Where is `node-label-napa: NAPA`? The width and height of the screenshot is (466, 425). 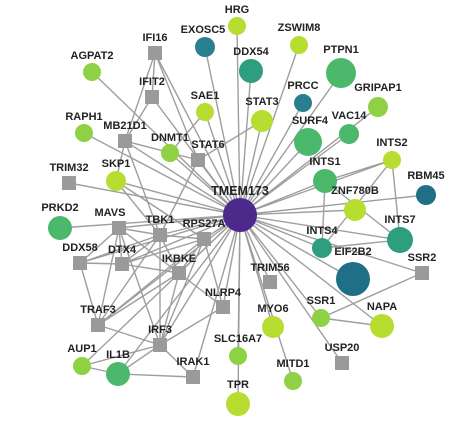
node-label-napa: NAPA is located at coordinates (382, 307).